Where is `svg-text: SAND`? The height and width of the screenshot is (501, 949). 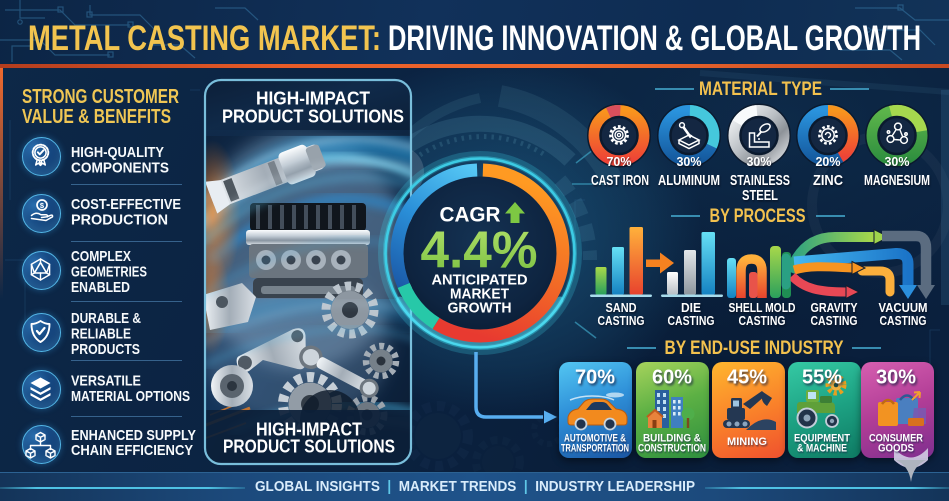
svg-text: SAND is located at coordinates (621, 307).